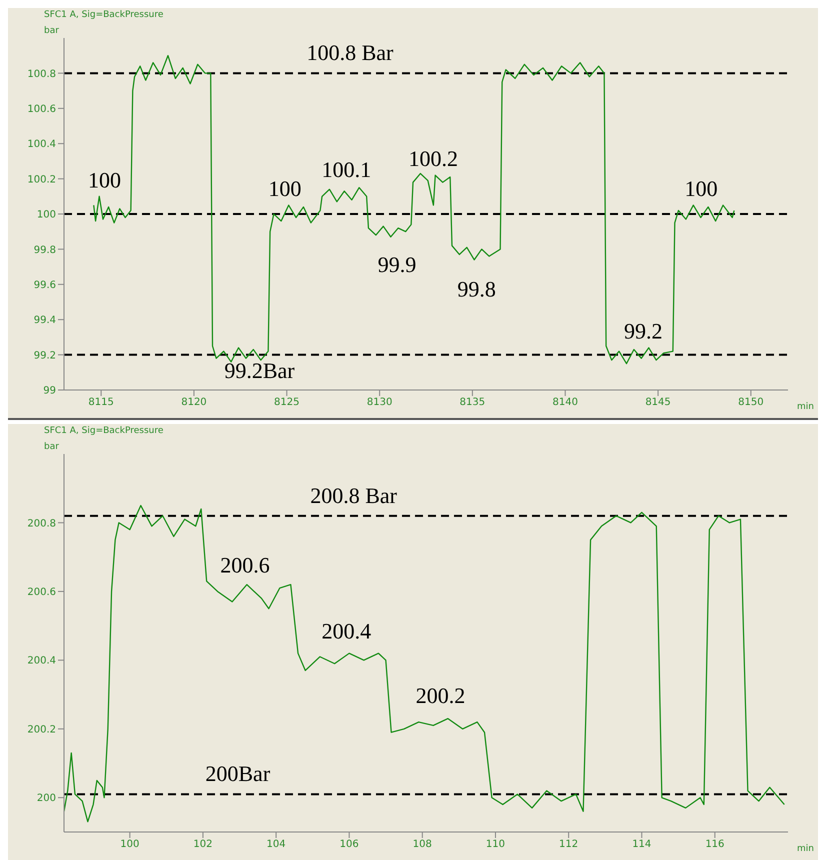  What do you see at coordinates (354, 495) in the screenshot?
I see `ref-line-label: 200.8 Bar` at bounding box center [354, 495].